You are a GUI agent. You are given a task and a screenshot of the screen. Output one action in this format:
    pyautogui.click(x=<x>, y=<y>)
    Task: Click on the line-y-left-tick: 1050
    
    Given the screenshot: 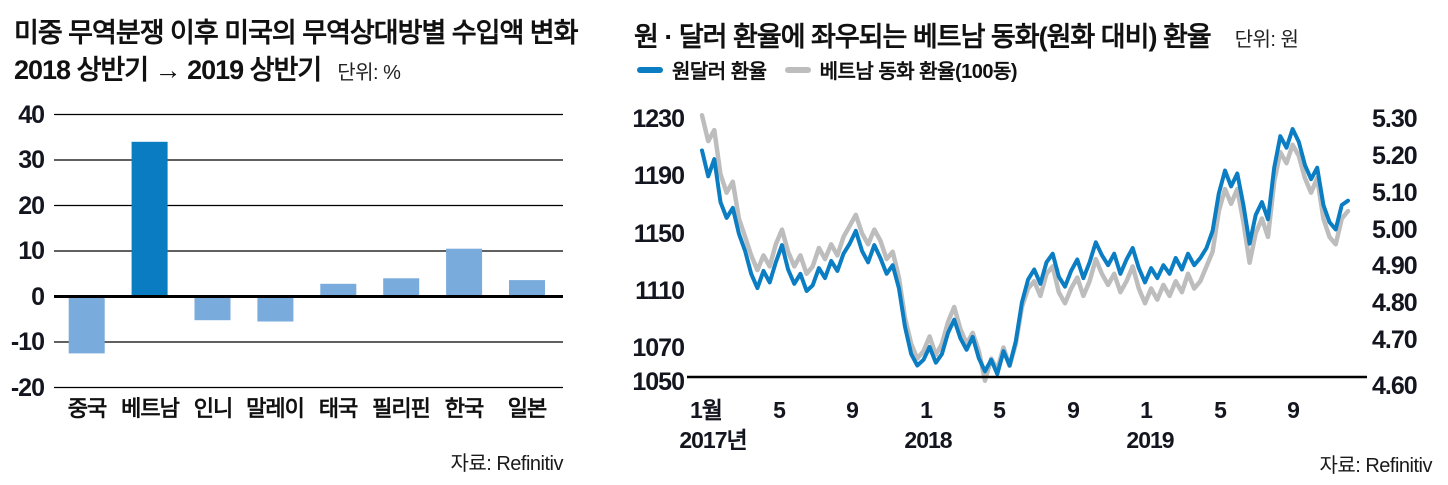 What is the action you would take?
    pyautogui.click(x=658, y=382)
    